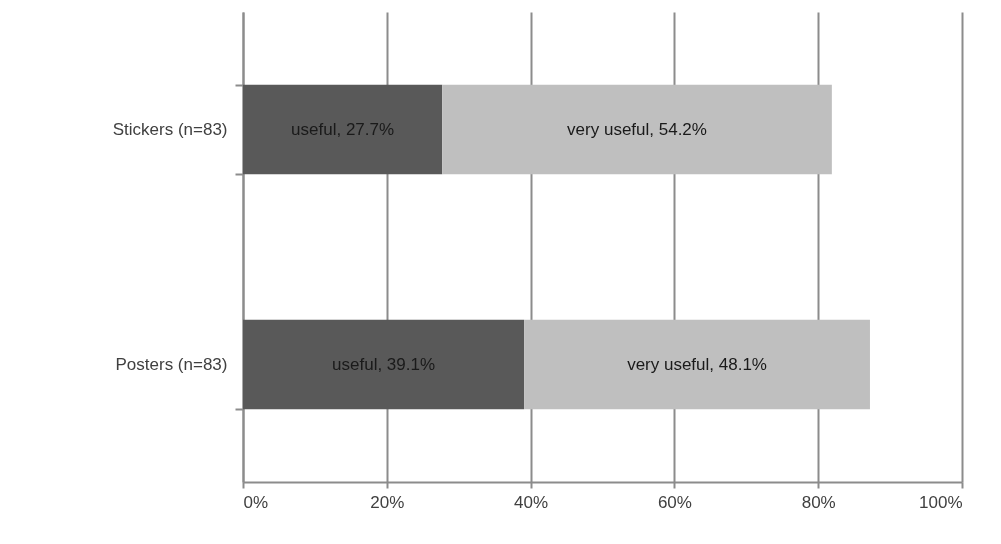  Describe the element at coordinates (531, 502) in the screenshot. I see `x-tick-label: 40%` at that location.